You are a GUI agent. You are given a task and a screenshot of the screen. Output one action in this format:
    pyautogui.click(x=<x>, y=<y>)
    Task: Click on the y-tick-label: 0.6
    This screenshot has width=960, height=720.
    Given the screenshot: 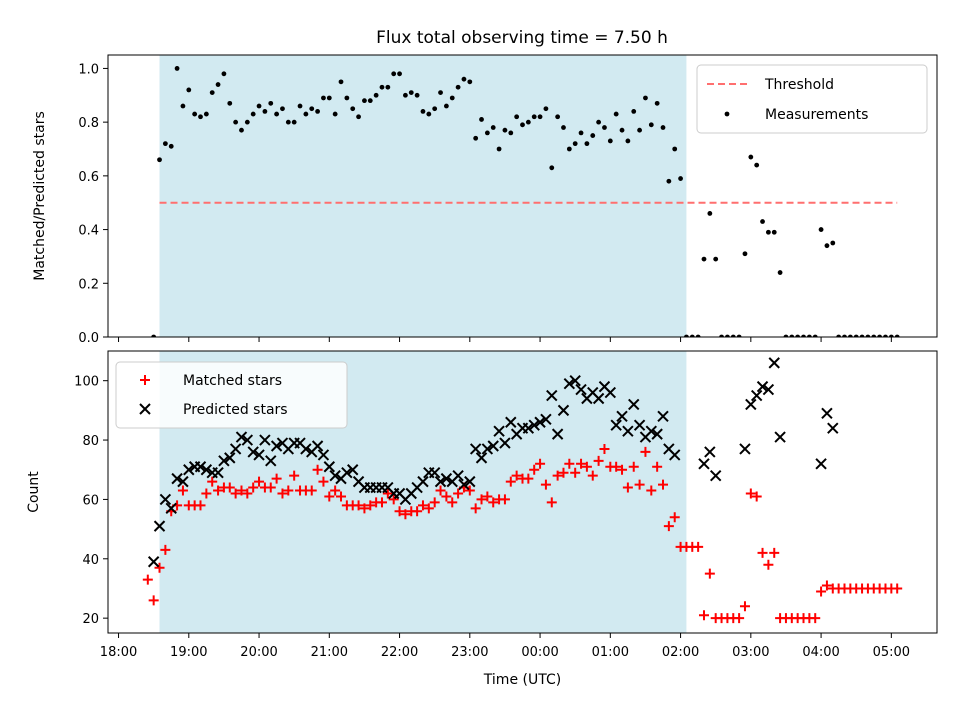 What is the action you would take?
    pyautogui.click(x=88, y=177)
    